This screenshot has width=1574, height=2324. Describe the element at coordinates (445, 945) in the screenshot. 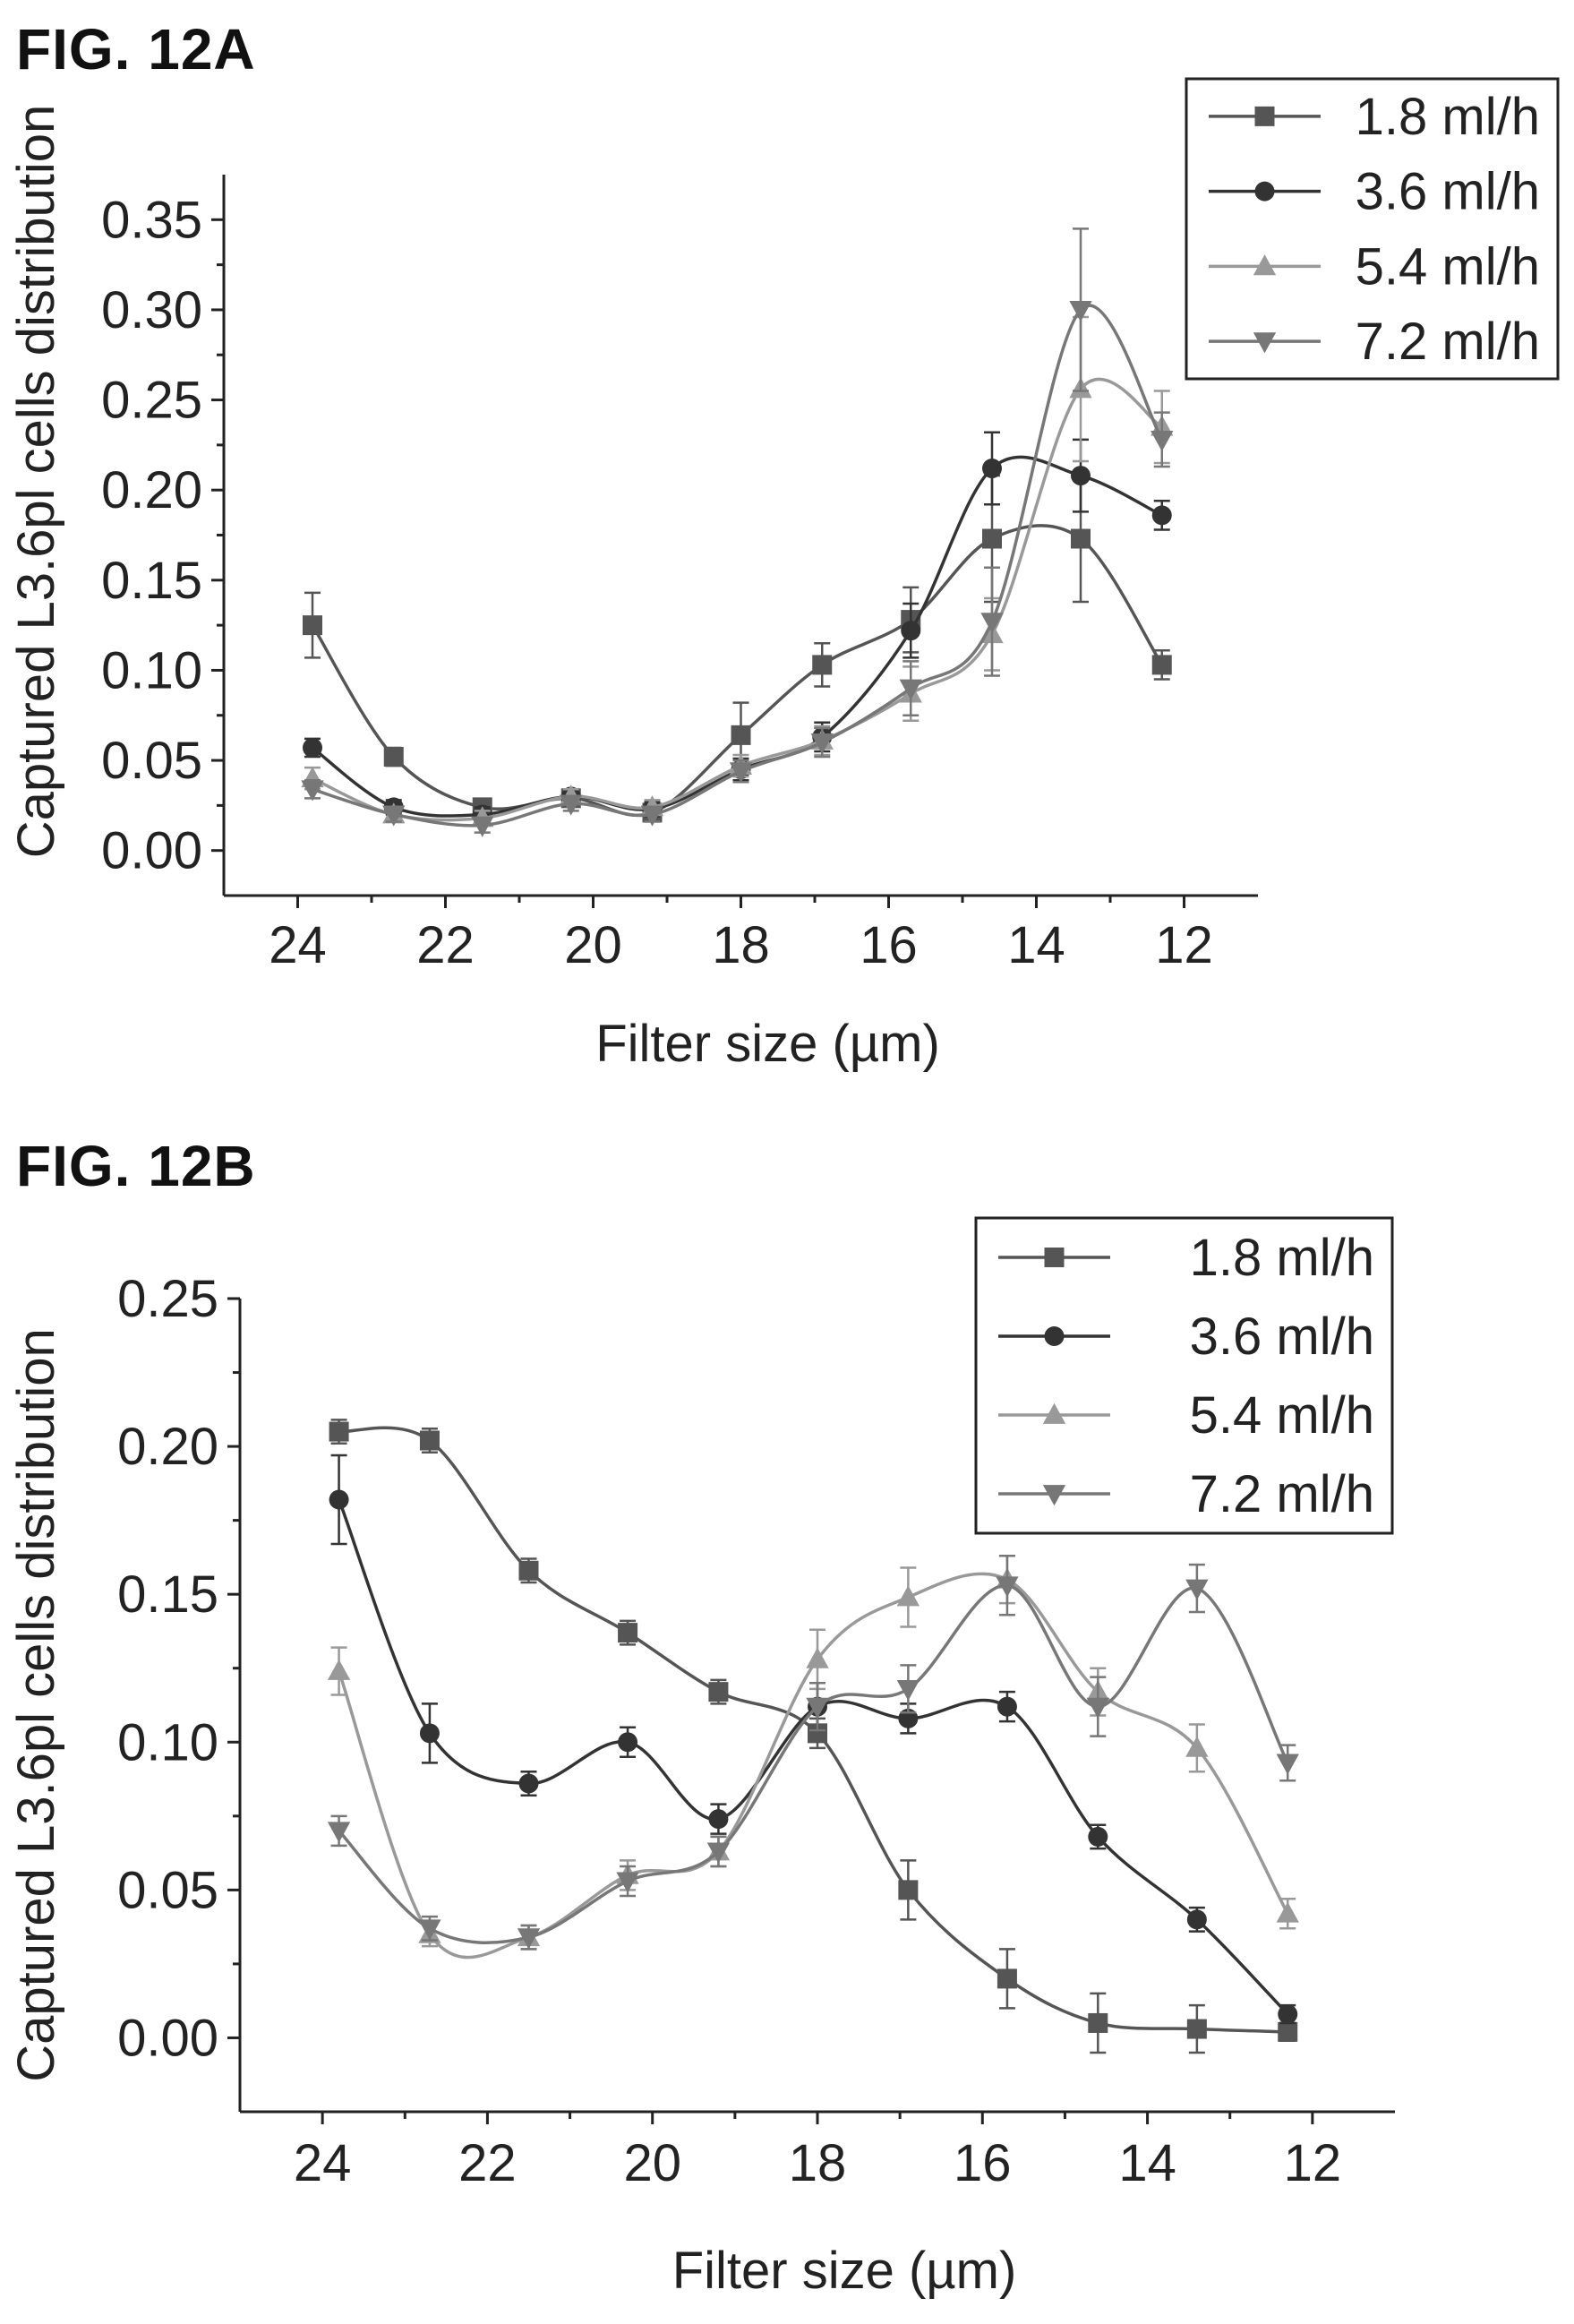

I see `x-tick-label: 22` at that location.